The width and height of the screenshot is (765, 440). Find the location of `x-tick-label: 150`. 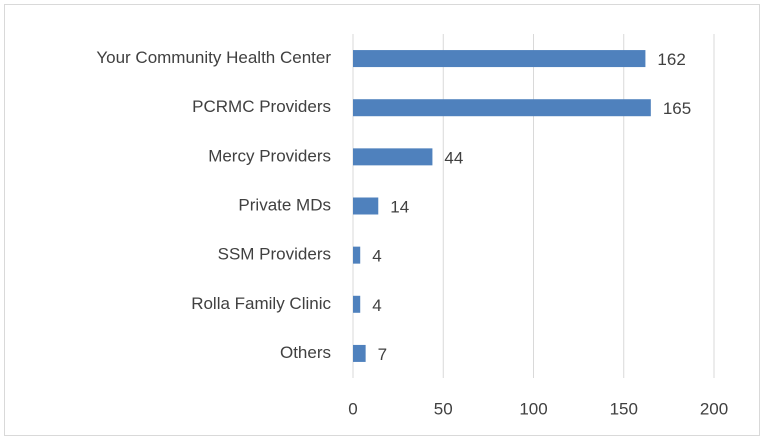

x-tick-label: 150 is located at coordinates (624, 408).